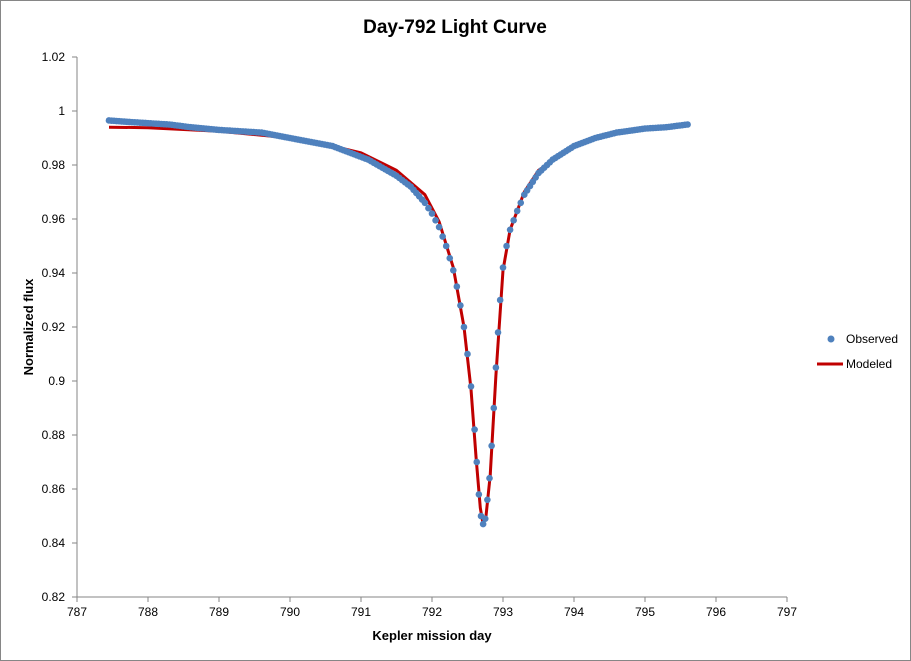  What do you see at coordinates (77, 612) in the screenshot?
I see `x-tick-label: 787` at bounding box center [77, 612].